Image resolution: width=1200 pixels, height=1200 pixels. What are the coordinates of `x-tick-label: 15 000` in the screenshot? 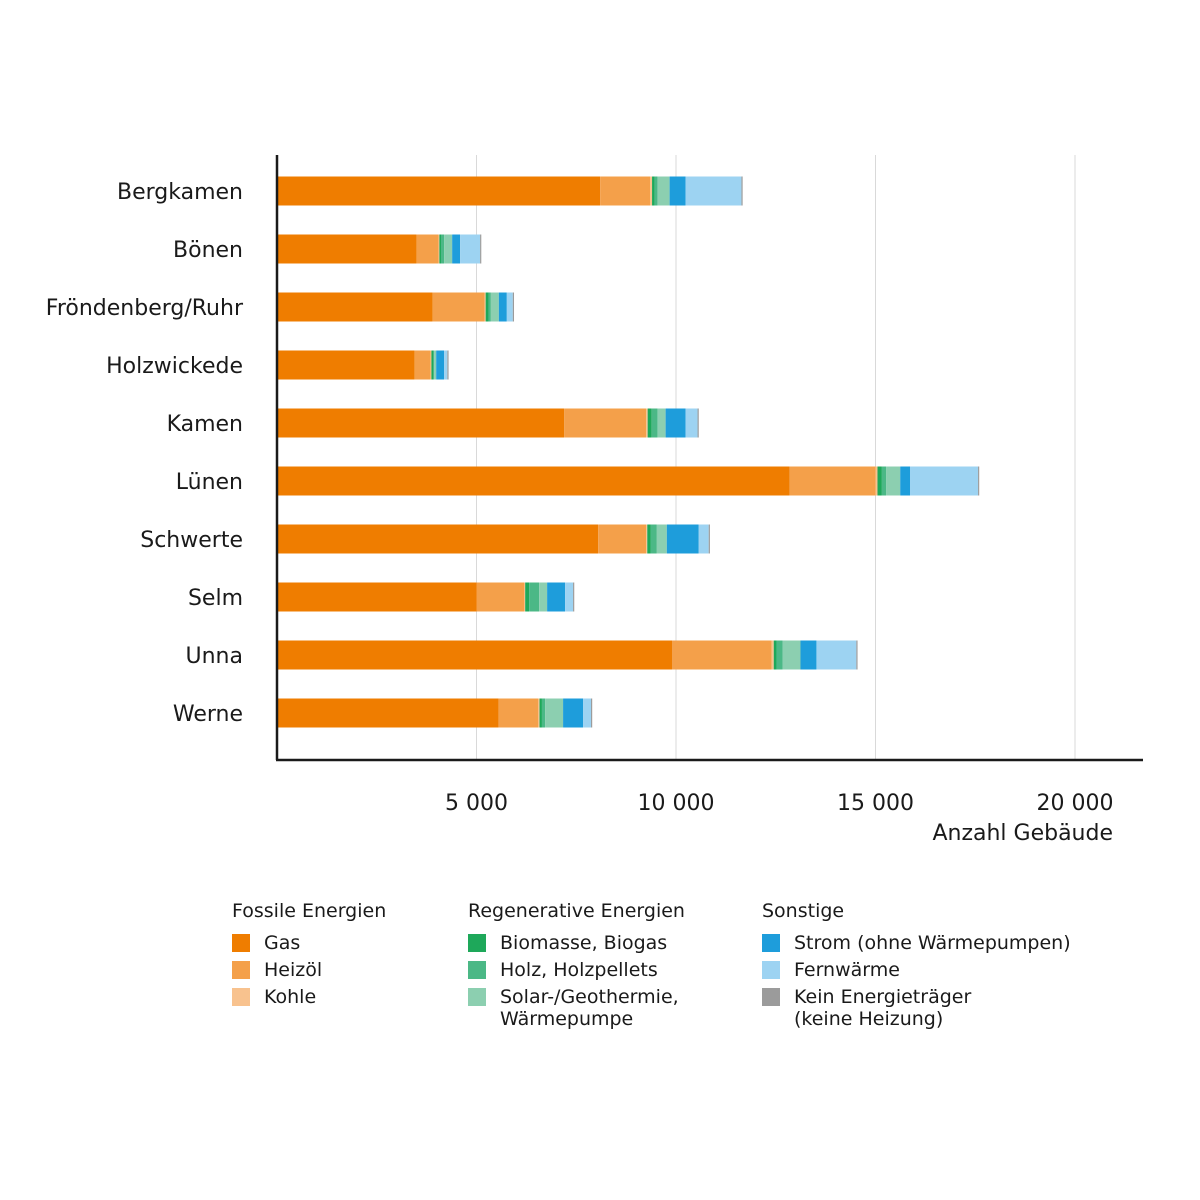 It's located at (875, 803).